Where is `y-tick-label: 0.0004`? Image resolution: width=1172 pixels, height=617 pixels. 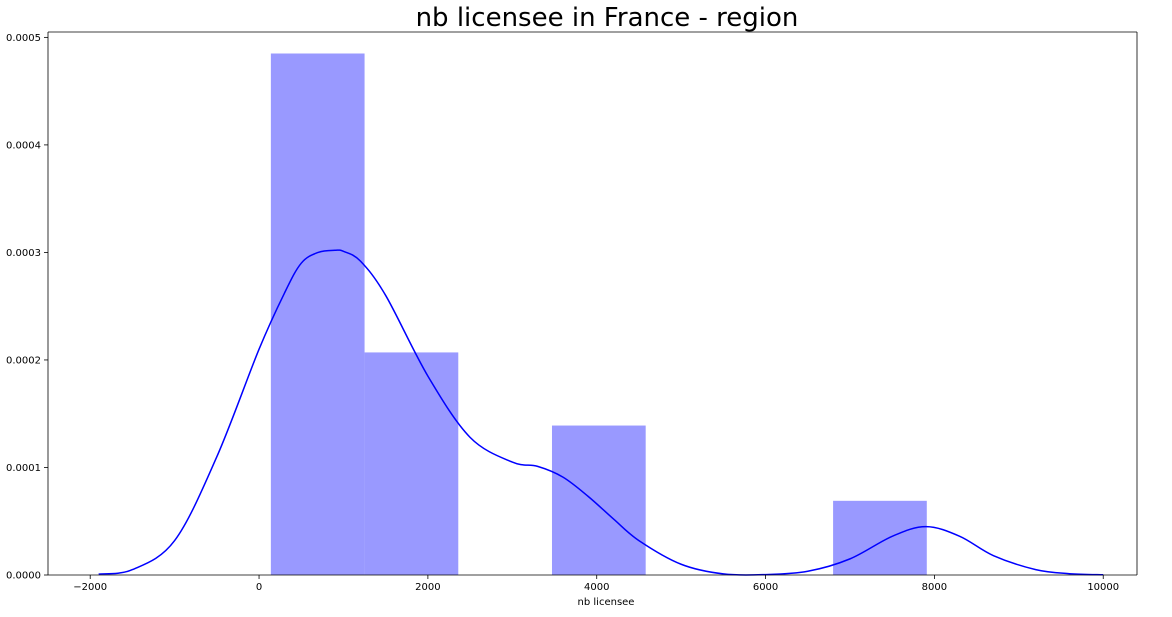 y-tick-label: 0.0004 is located at coordinates (23, 145).